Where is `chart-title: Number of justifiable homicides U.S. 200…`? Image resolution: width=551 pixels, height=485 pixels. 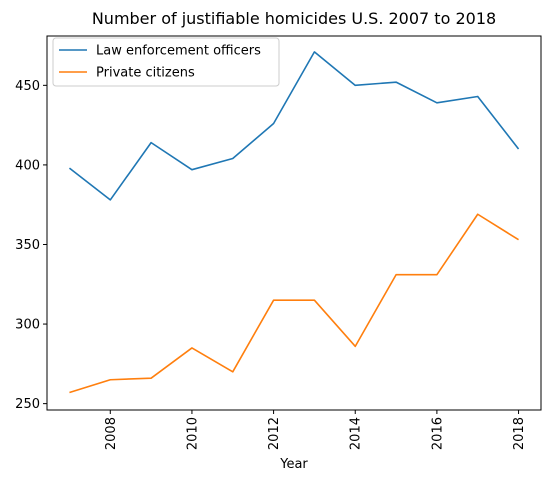 chart-title: Number of justifiable homicides U.S. 200… is located at coordinates (294, 18).